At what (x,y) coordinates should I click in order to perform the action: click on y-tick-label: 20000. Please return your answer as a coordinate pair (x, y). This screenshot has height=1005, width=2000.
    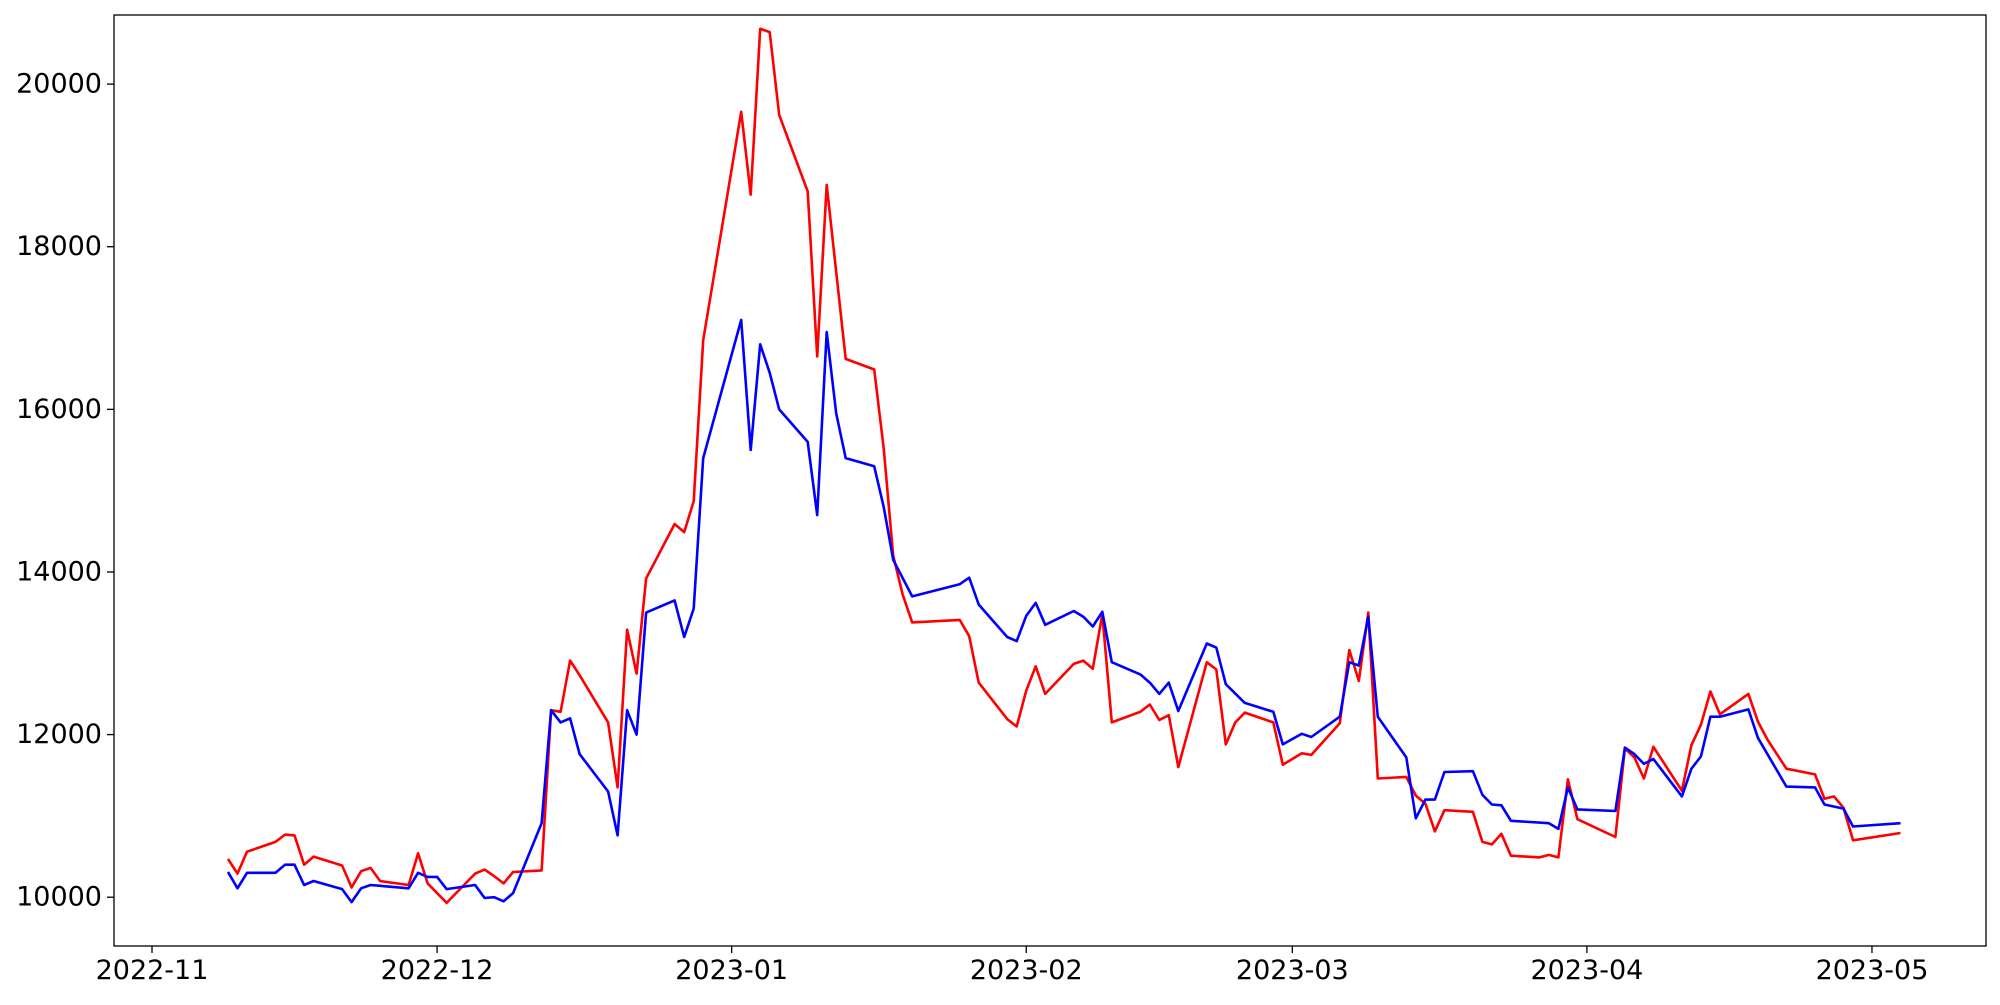
    Looking at the image, I should click on (59, 84).